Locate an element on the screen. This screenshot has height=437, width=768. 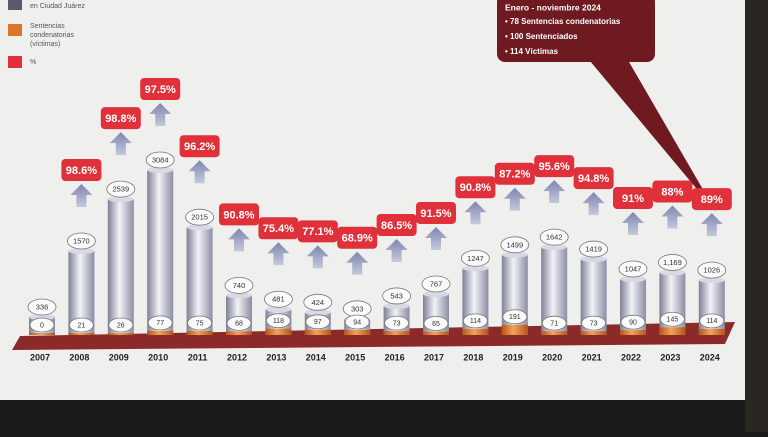
value-label: 767 is located at coordinates (436, 283).